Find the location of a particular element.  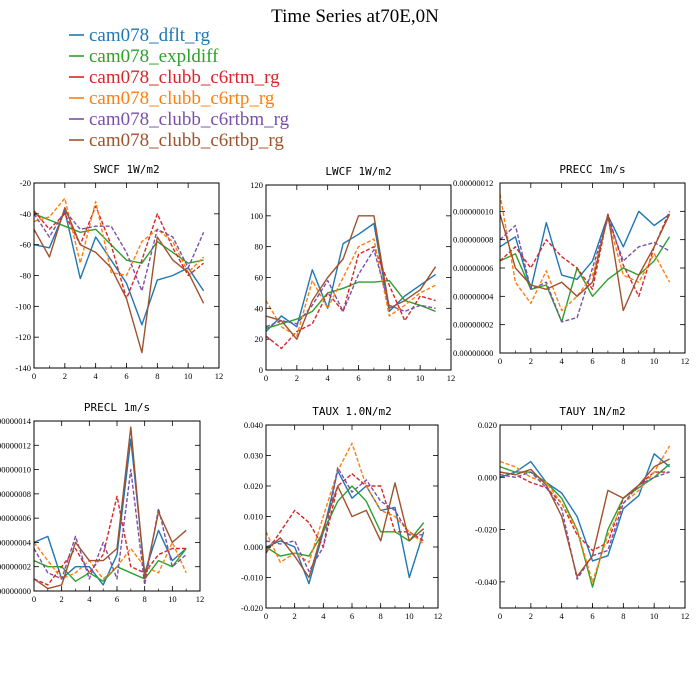

y-tick-label: -120 is located at coordinates (23, 337).